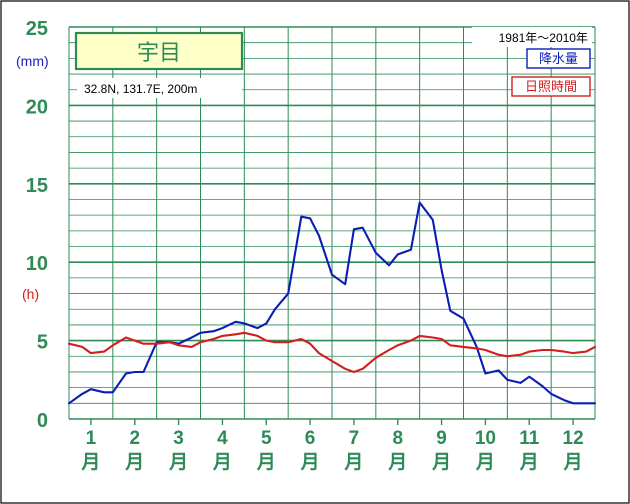  I want to click on month-number-label: 2, so click(134, 438).